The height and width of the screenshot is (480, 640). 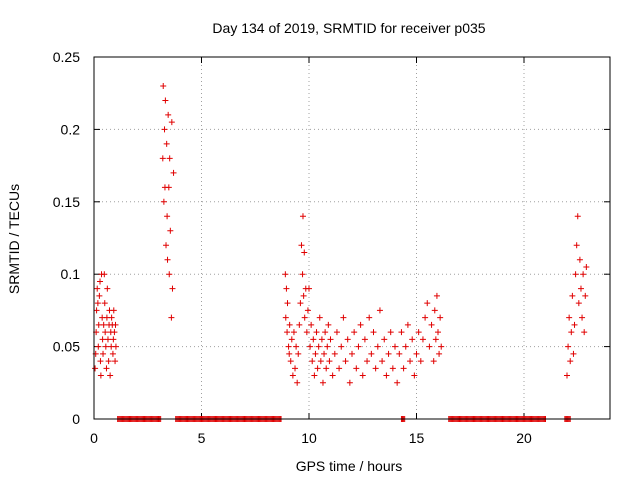 What do you see at coordinates (524, 438) in the screenshot?
I see `x-tick-label: 20` at bounding box center [524, 438].